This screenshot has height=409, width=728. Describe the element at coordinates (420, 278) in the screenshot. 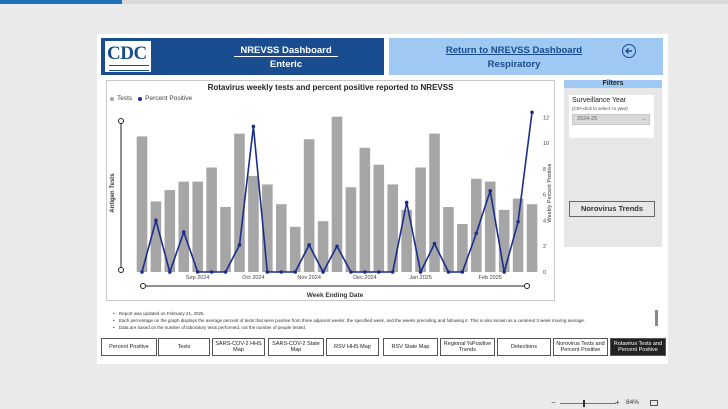

I see `x-tick-label: Jan 2025` at that location.